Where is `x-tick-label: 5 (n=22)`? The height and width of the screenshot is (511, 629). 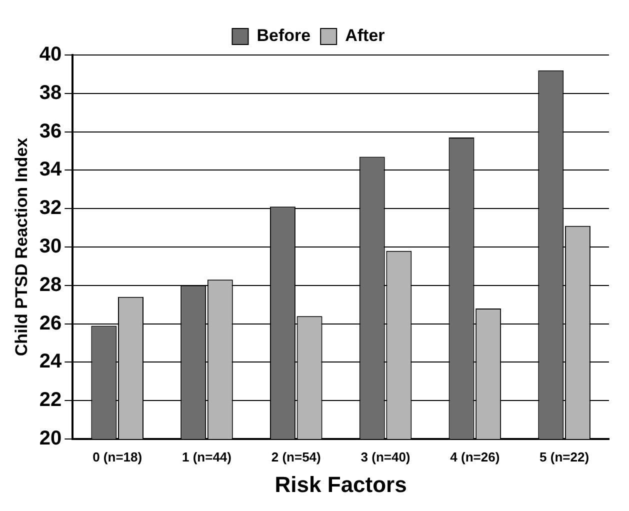
x-tick-label: 5 (n=22) is located at coordinates (565, 456).